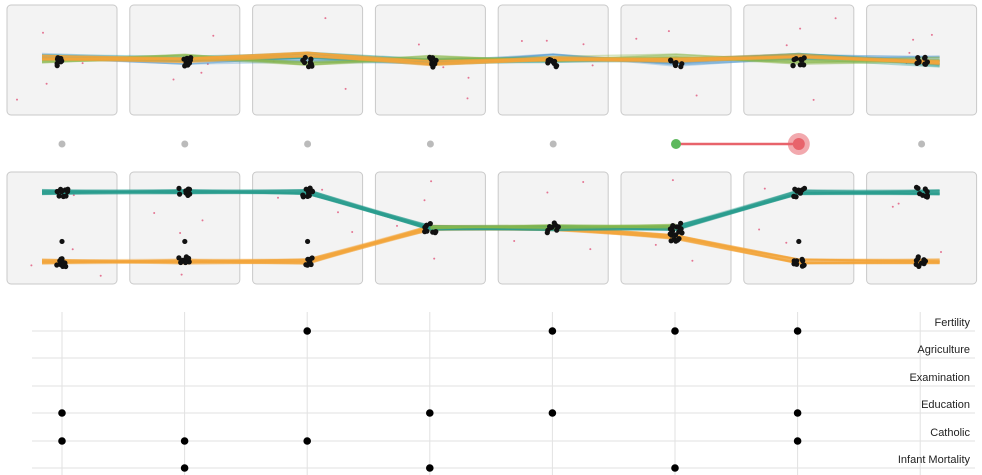 The image size is (982, 475). What do you see at coordinates (945, 405) in the screenshot?
I see `dimension-label: Education` at bounding box center [945, 405].